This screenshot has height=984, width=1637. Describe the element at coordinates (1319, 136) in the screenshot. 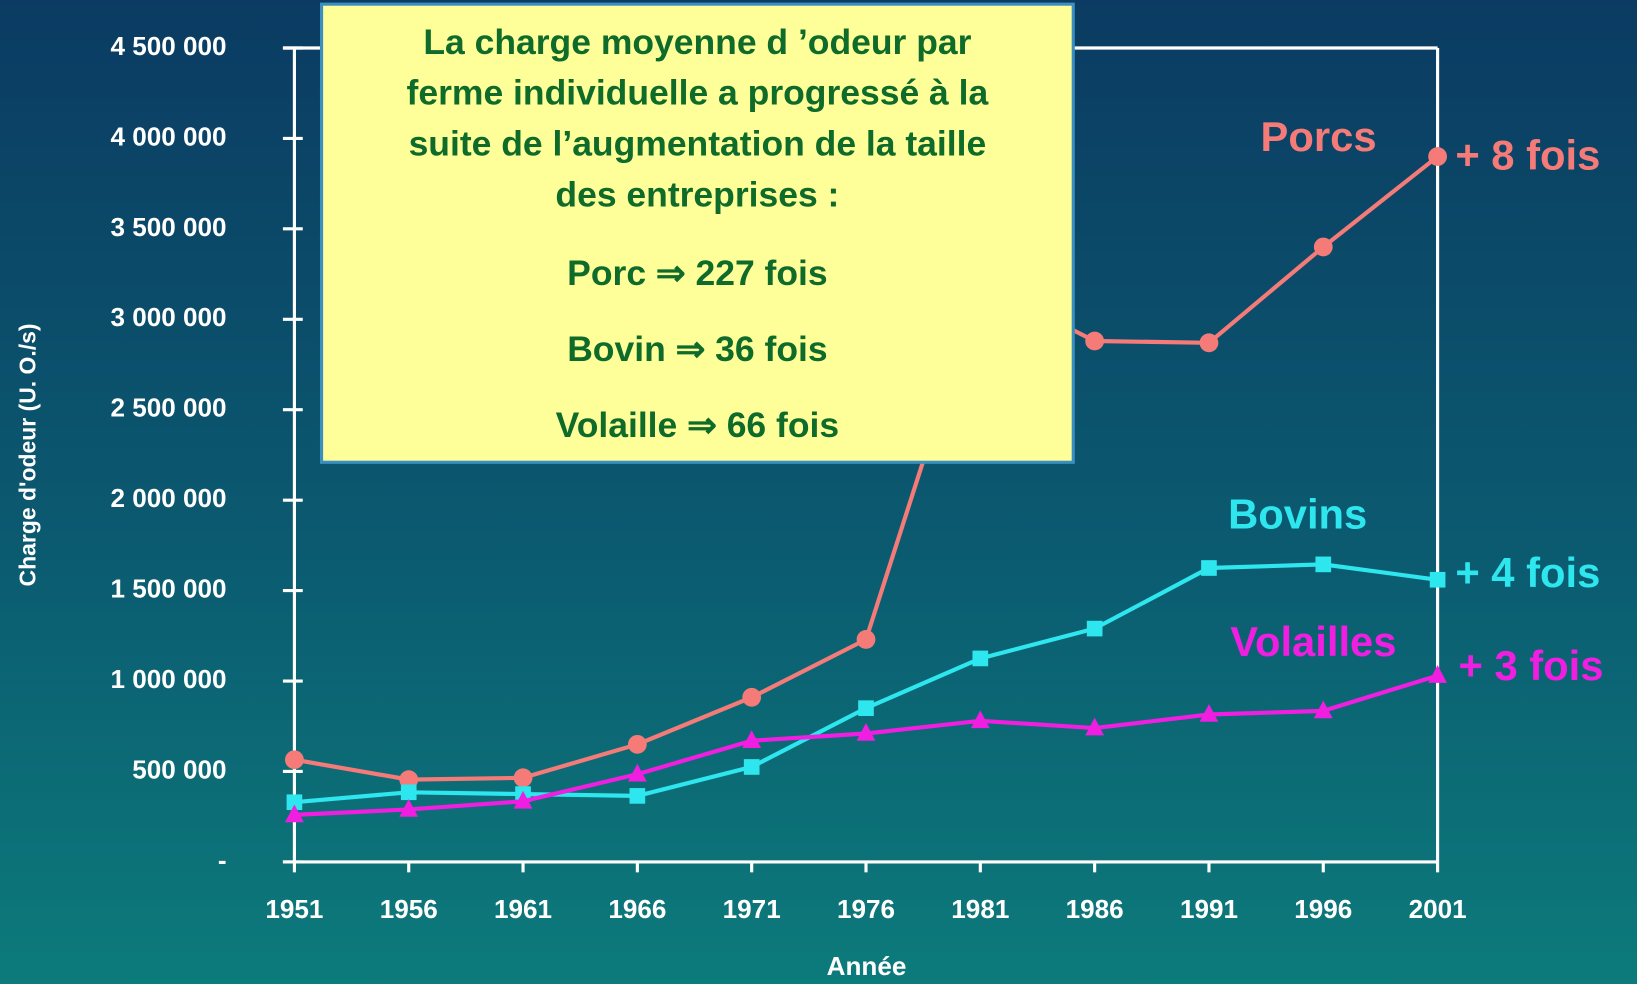

I see `series-label: Porcs` at that location.